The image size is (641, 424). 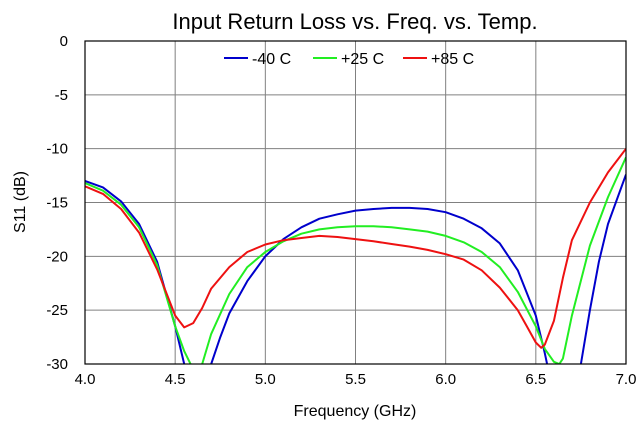 What do you see at coordinates (57, 256) in the screenshot?
I see `y-tick-label: -20` at bounding box center [57, 256].